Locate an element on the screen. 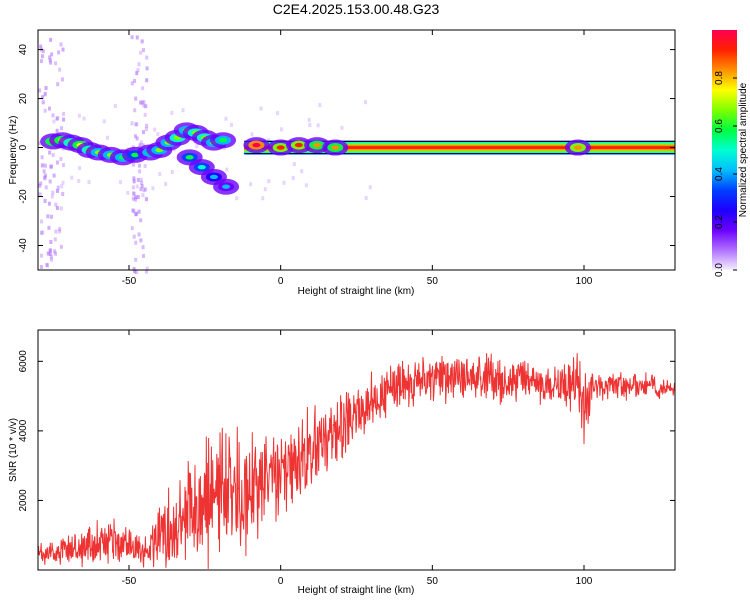 This screenshot has height=600, width=750. spectrogram-x-tick-label: -50 is located at coordinates (129, 281).